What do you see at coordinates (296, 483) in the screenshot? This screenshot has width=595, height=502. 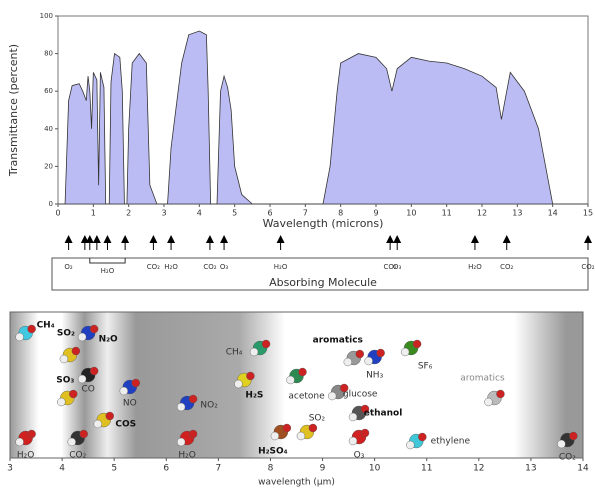 I see `x-axis-label: wavelength (µm)` at bounding box center [296, 483].